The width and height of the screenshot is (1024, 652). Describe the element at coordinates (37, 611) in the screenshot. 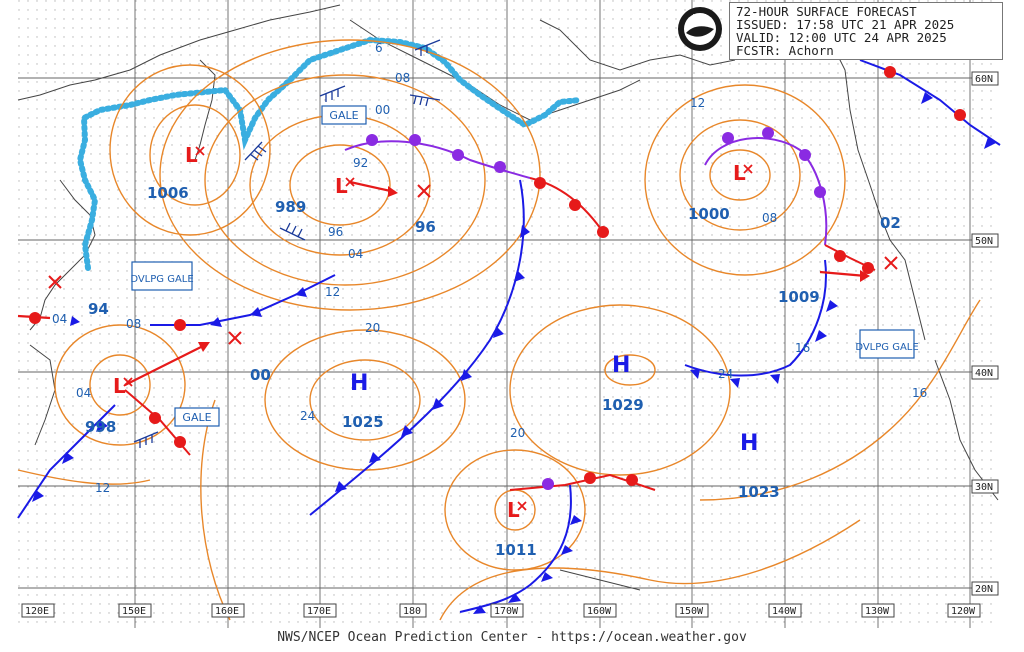

I see `lon-label: 120E` at that location.